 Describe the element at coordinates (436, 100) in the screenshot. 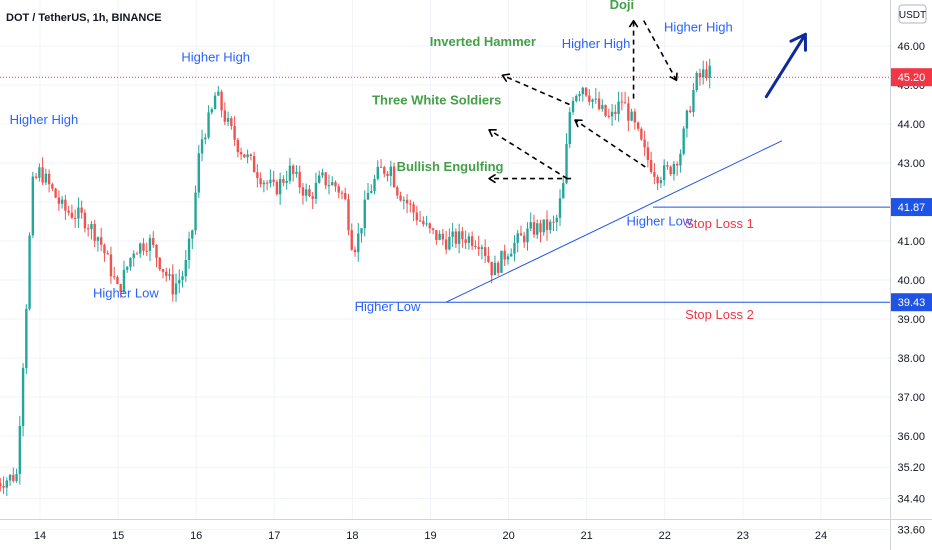

I see `annotation-label: Three White Soldiers` at that location.